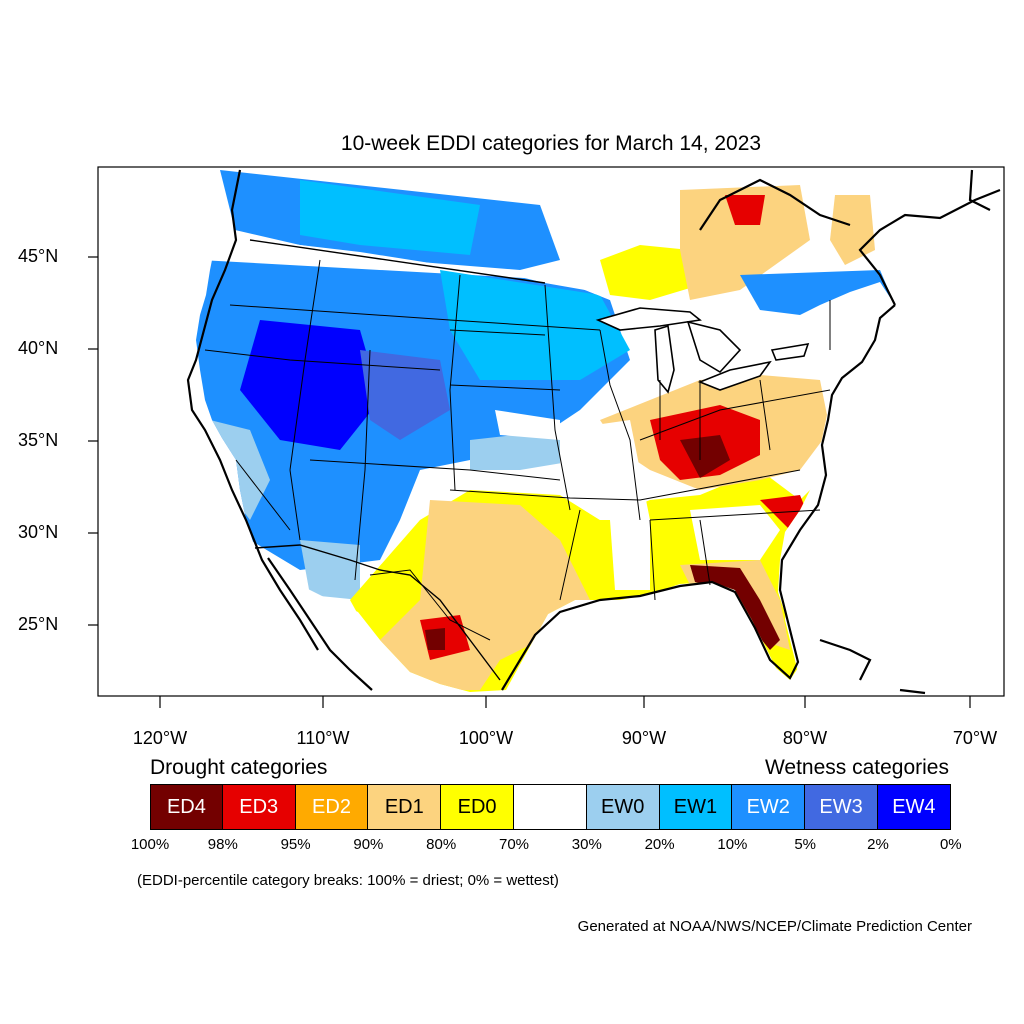 The width and height of the screenshot is (1024, 1024). Describe the element at coordinates (150, 844) in the screenshot. I see `percent-break-label: 100%` at that location.